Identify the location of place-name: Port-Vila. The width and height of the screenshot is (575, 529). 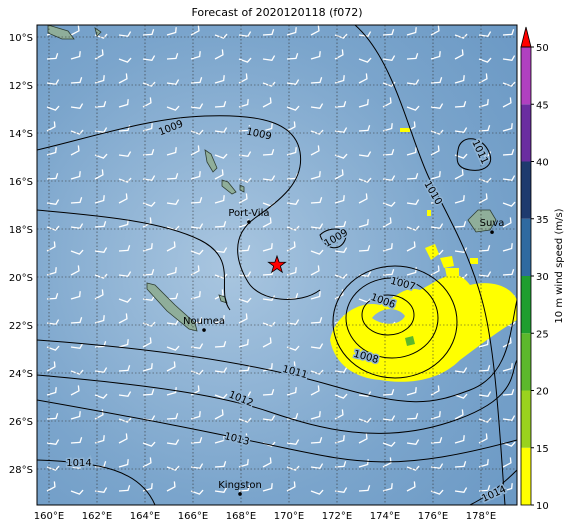
(248, 213).